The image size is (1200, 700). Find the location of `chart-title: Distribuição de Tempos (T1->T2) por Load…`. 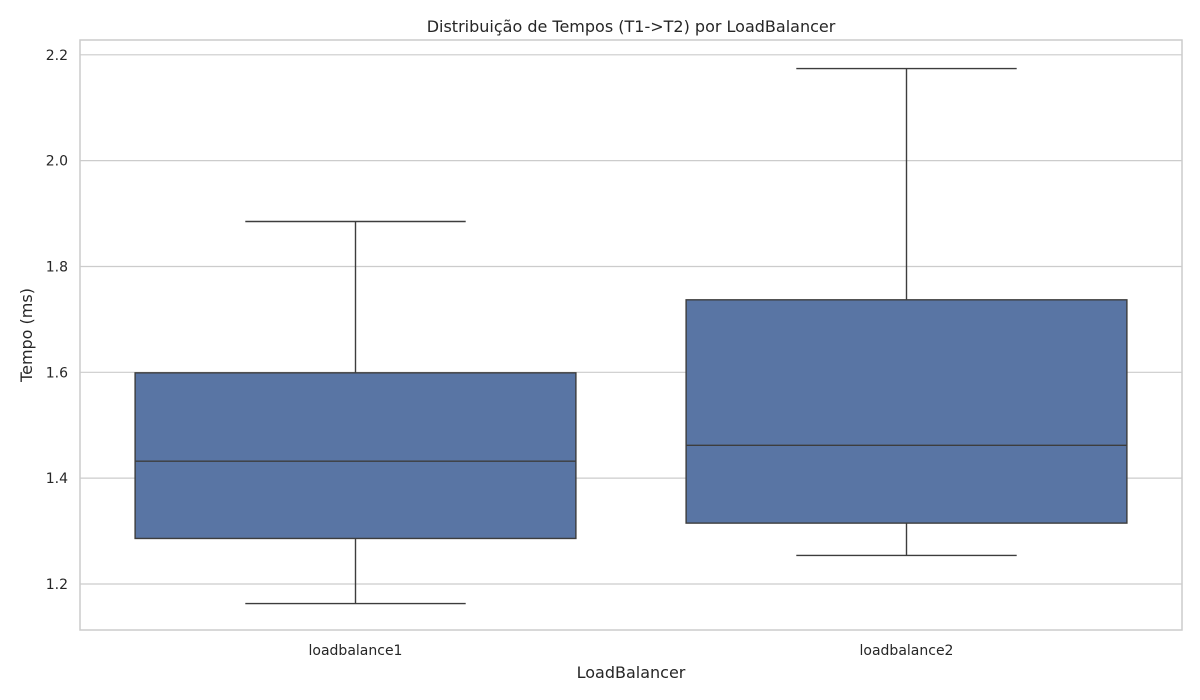

chart-title: Distribuição de Tempos (T1->T2) por Load… is located at coordinates (631, 26).